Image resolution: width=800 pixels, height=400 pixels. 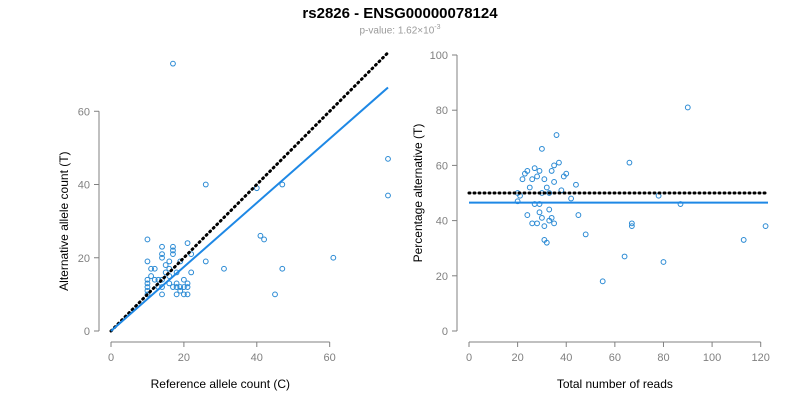 I want to click on y-tick-label: 80, so click(x=442, y=111).